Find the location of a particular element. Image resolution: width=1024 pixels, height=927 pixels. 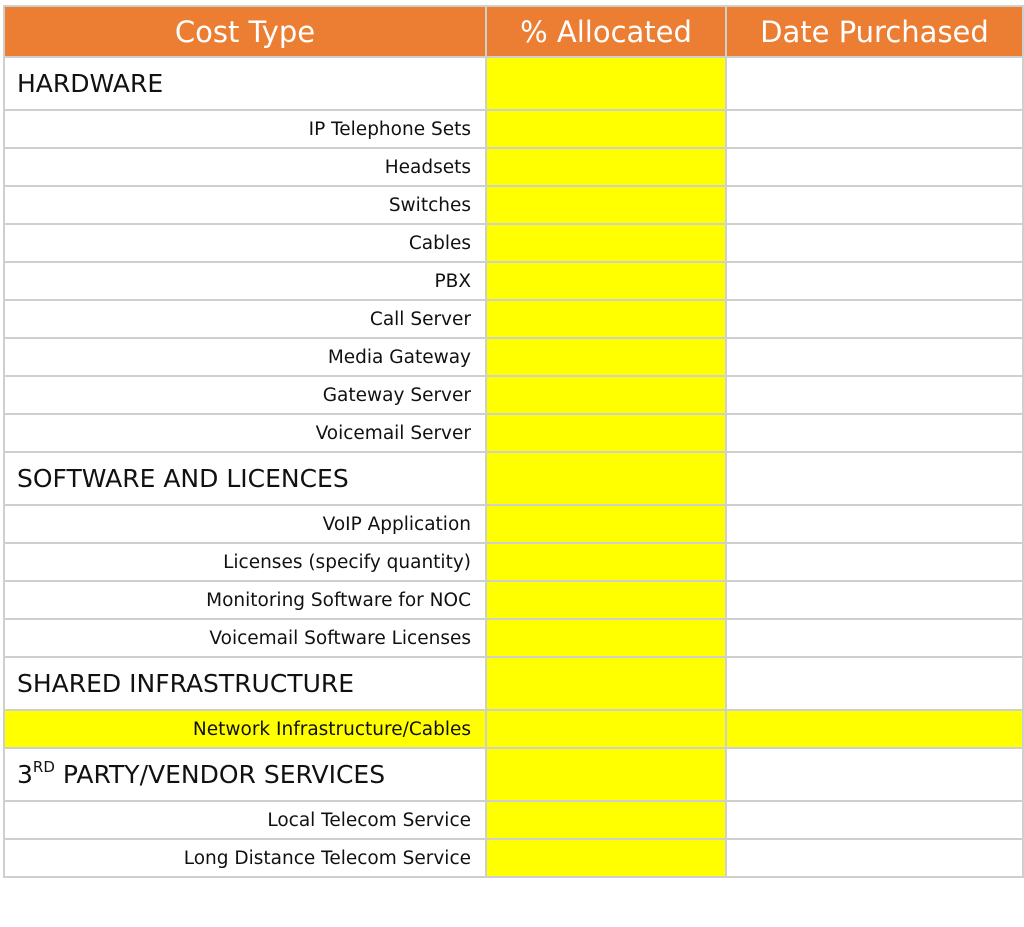

section-row: SHARED INFRASTRUCTURE is located at coordinates (513, 683).